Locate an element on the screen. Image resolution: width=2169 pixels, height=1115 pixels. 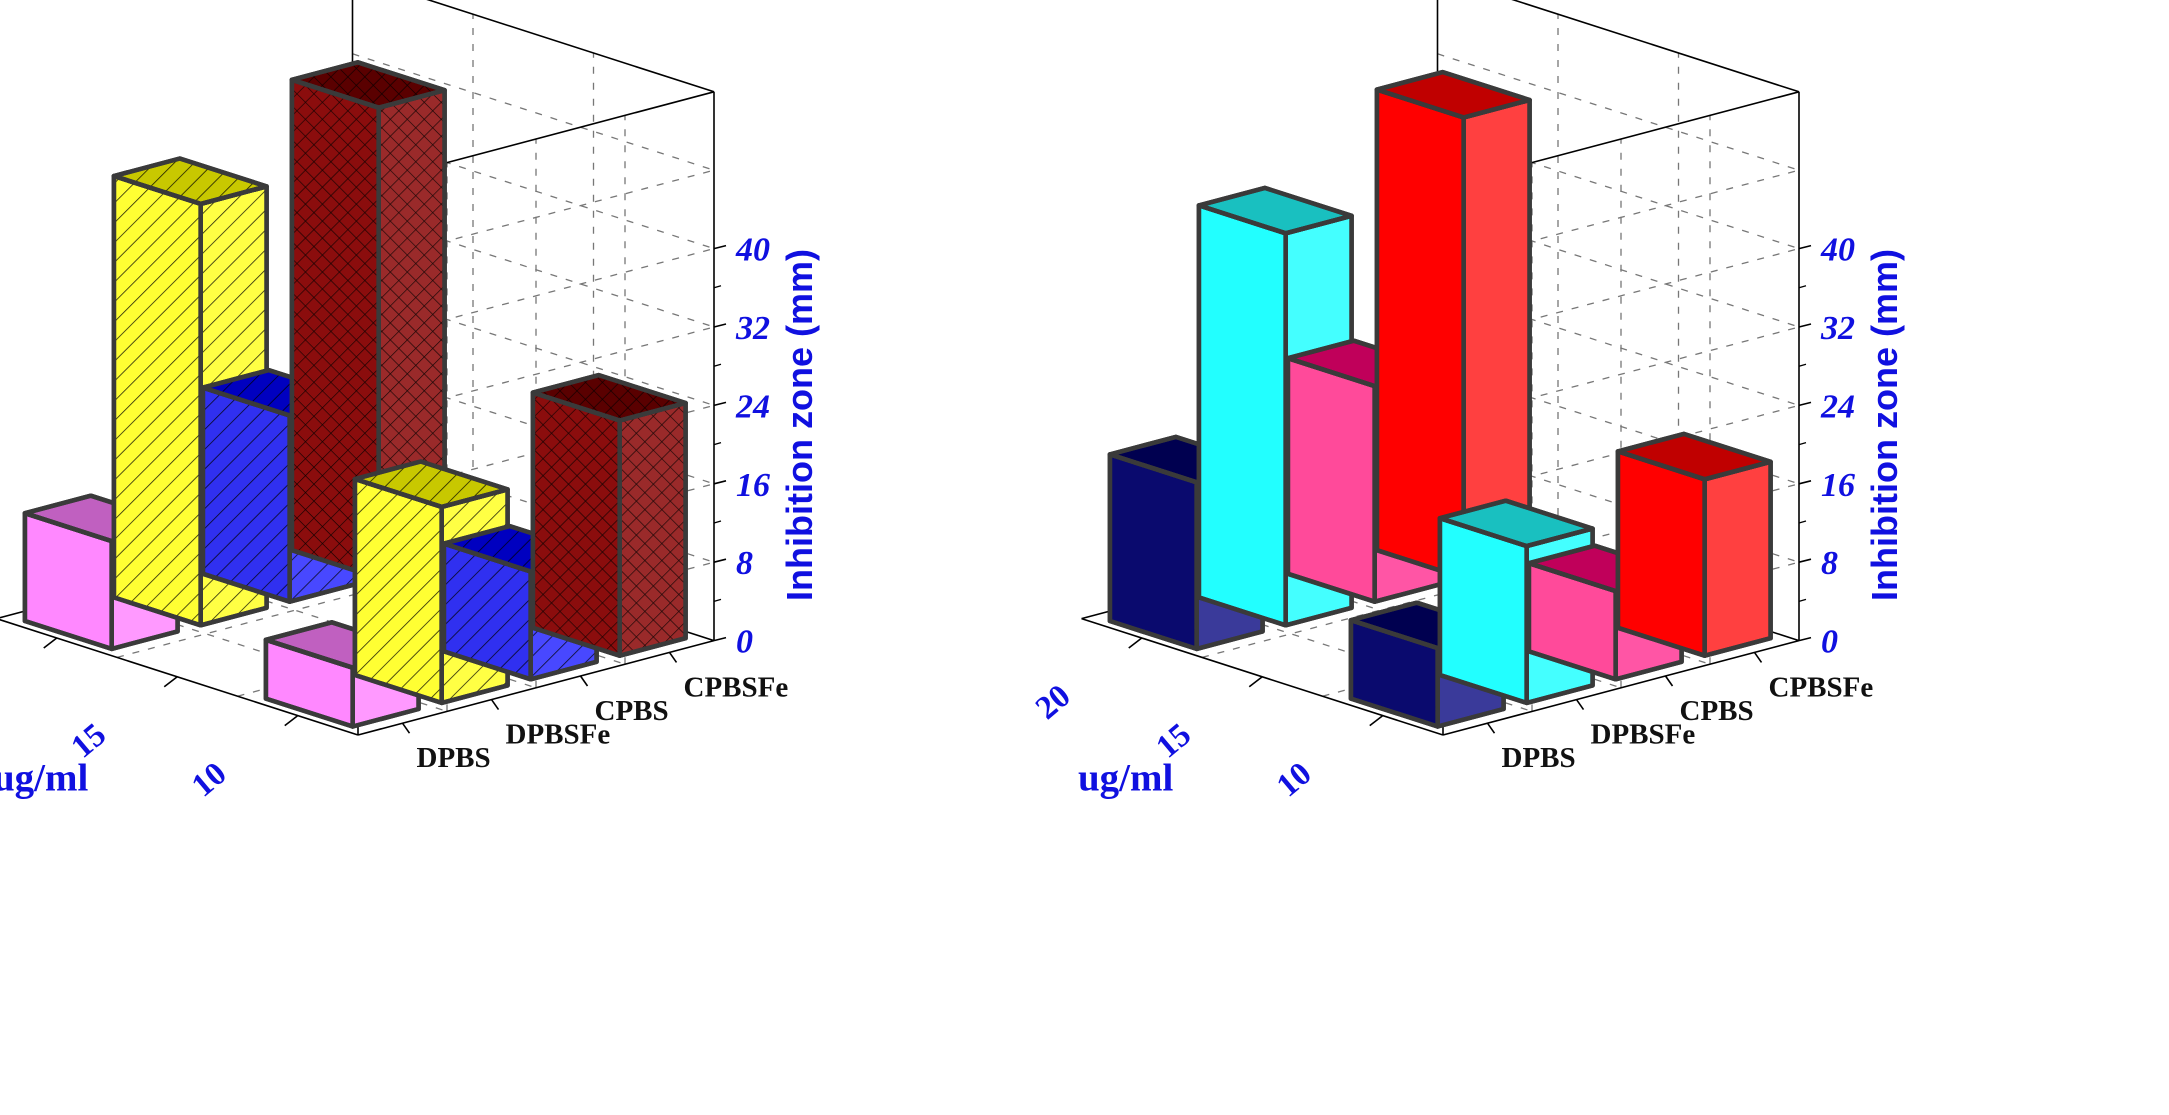
z-axis-ticks: 0 8 16 24 32 40 is located at coordinates (741, 446).